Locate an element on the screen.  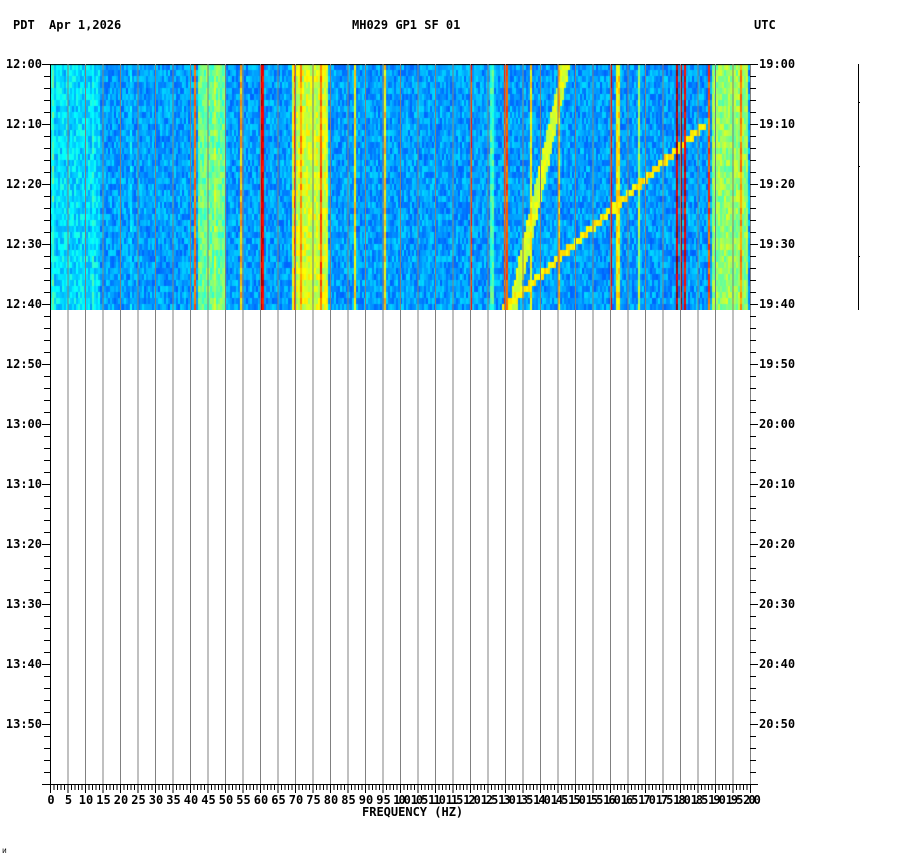
x-tick-label: 185 is located at coordinates (699, 800).